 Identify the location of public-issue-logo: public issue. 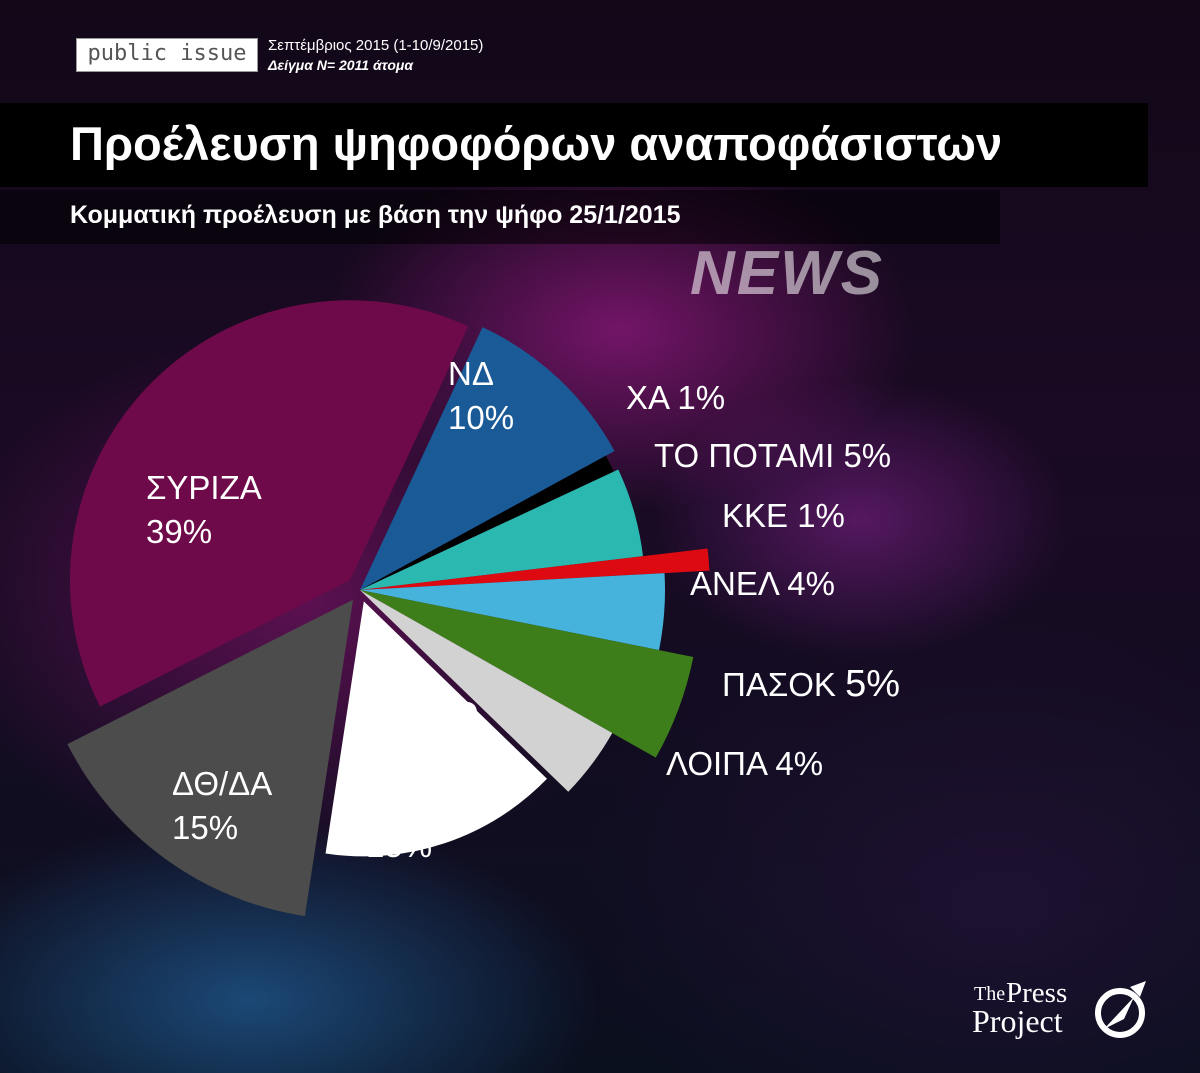
(167, 55).